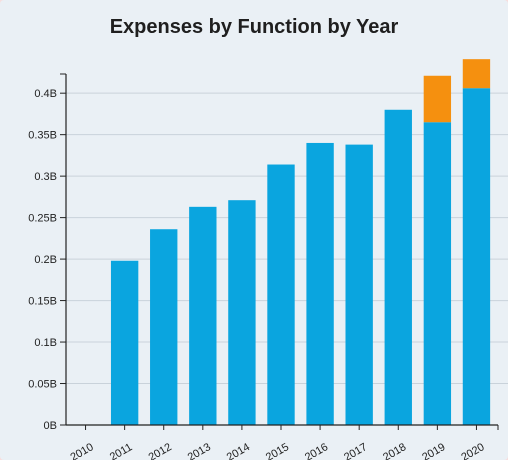  Describe the element at coordinates (316, 450) in the screenshot. I see `x-tick-label: 2016` at that location.